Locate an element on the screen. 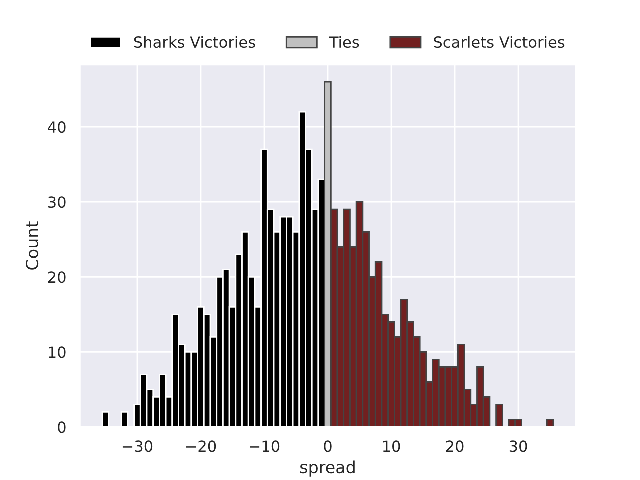 This screenshot has width=640, height=480. y-tick-label: 0 is located at coordinates (62, 428).